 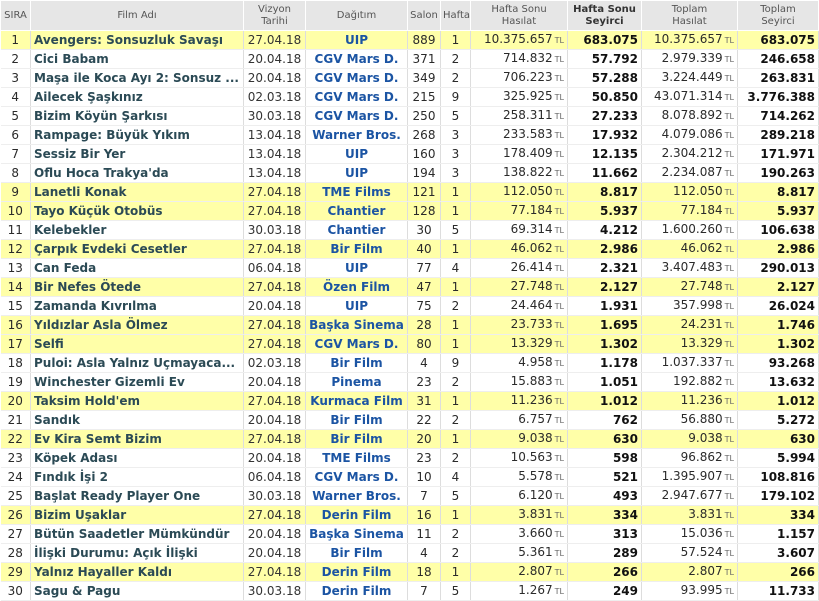 I want to click on screens: 4, so click(x=424, y=363).